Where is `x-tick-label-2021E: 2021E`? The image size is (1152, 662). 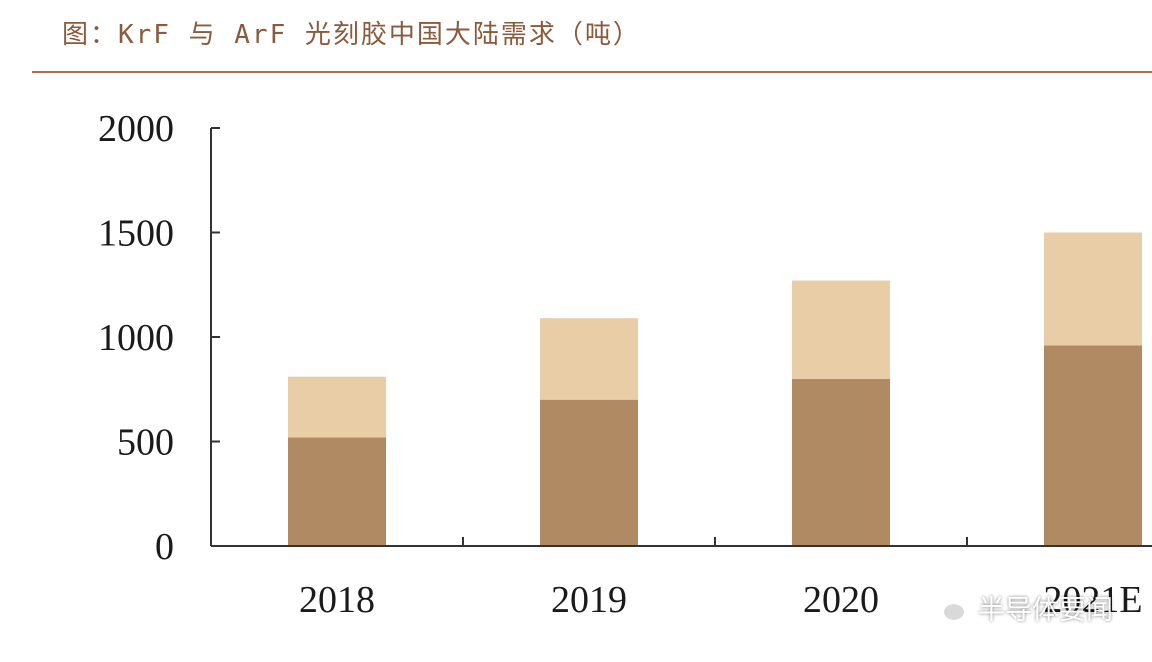
x-tick-label-2021E: 2021E is located at coordinates (1092, 600).